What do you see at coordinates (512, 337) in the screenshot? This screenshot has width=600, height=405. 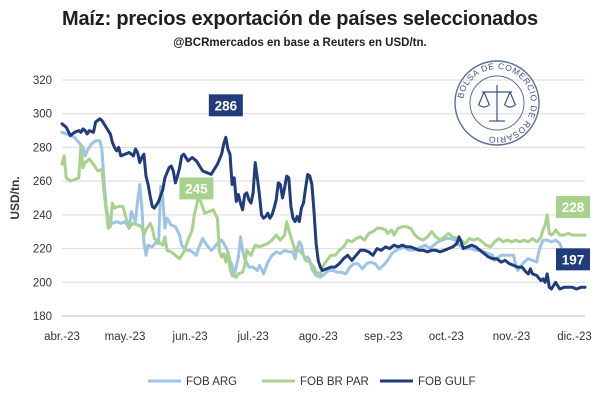 I see `x-tick-label: nov.-23` at bounding box center [512, 337].